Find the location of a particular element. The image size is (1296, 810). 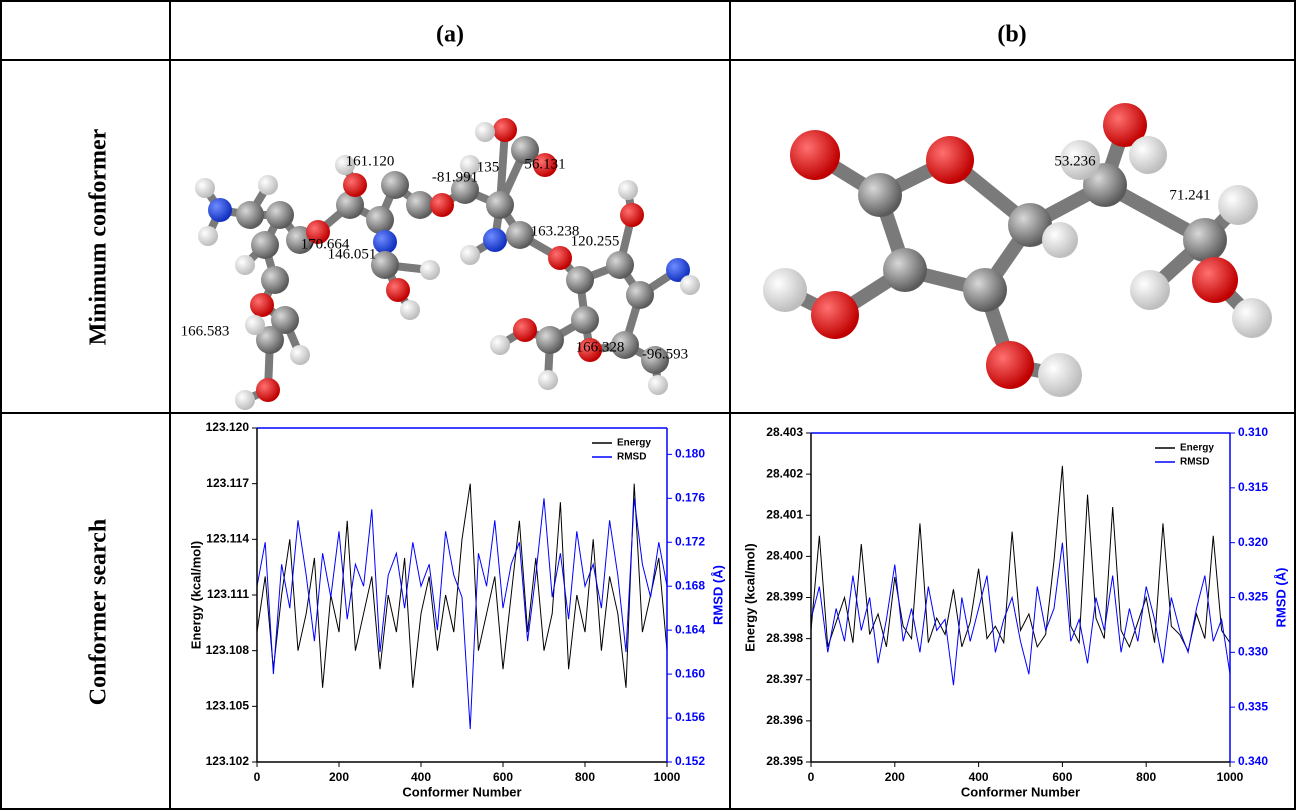

y-tick-label: 28.402 is located at coordinates (784, 473).